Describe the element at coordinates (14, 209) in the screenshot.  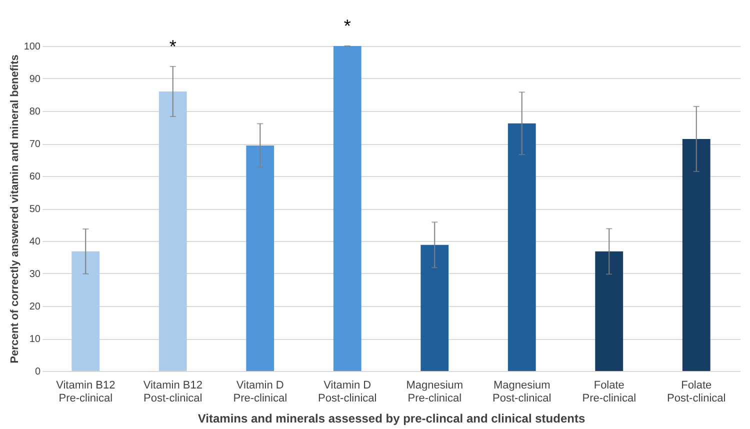
I see `y-axis-title: Percent of correctly answered vitamin and mineral benefits` at that location.